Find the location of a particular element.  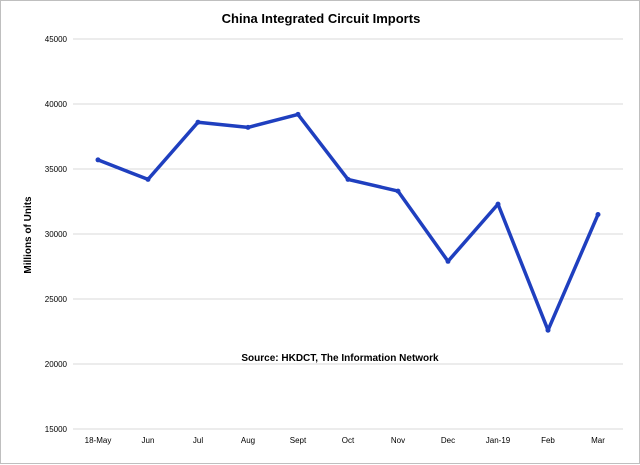

y-tick-label: 20000 is located at coordinates (56, 364).